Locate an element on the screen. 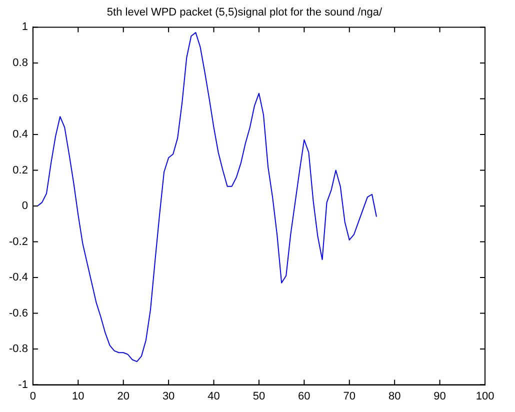  y-tick-label: 1 is located at coordinates (25, 27).